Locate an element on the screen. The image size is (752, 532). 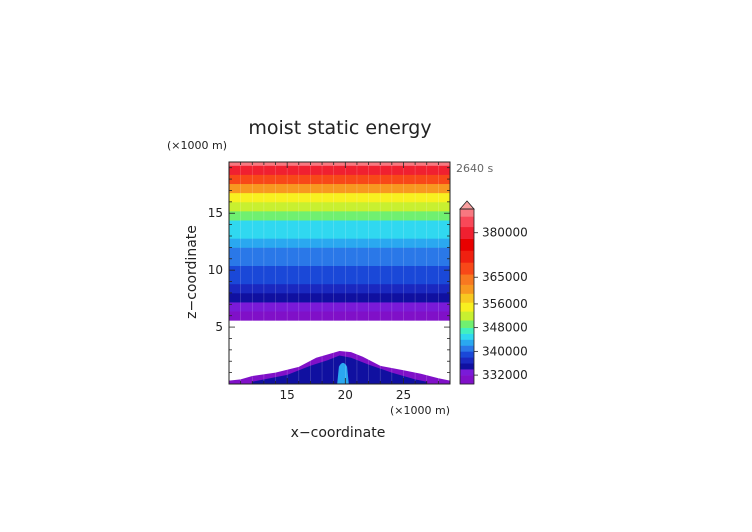
y-axis-label: z−coordinate is located at coordinates (192, 272).